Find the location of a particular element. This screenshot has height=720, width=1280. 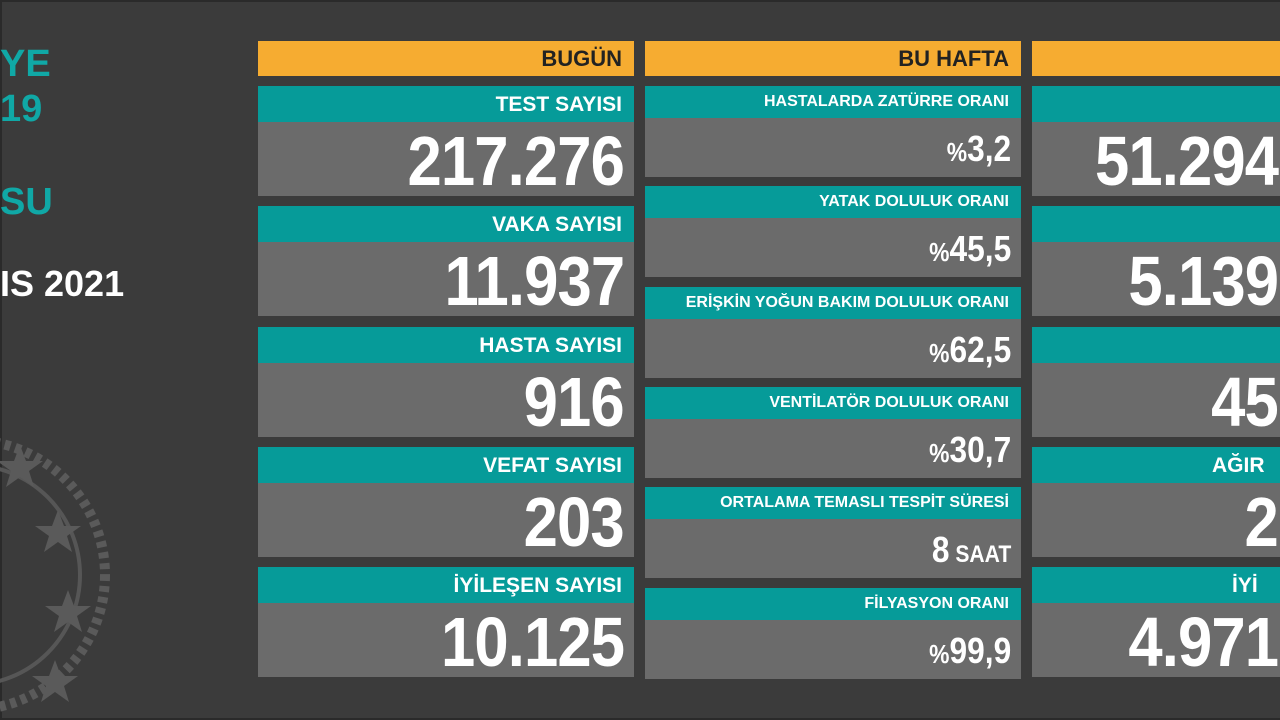

title-line-1: YE is located at coordinates (25, 64).